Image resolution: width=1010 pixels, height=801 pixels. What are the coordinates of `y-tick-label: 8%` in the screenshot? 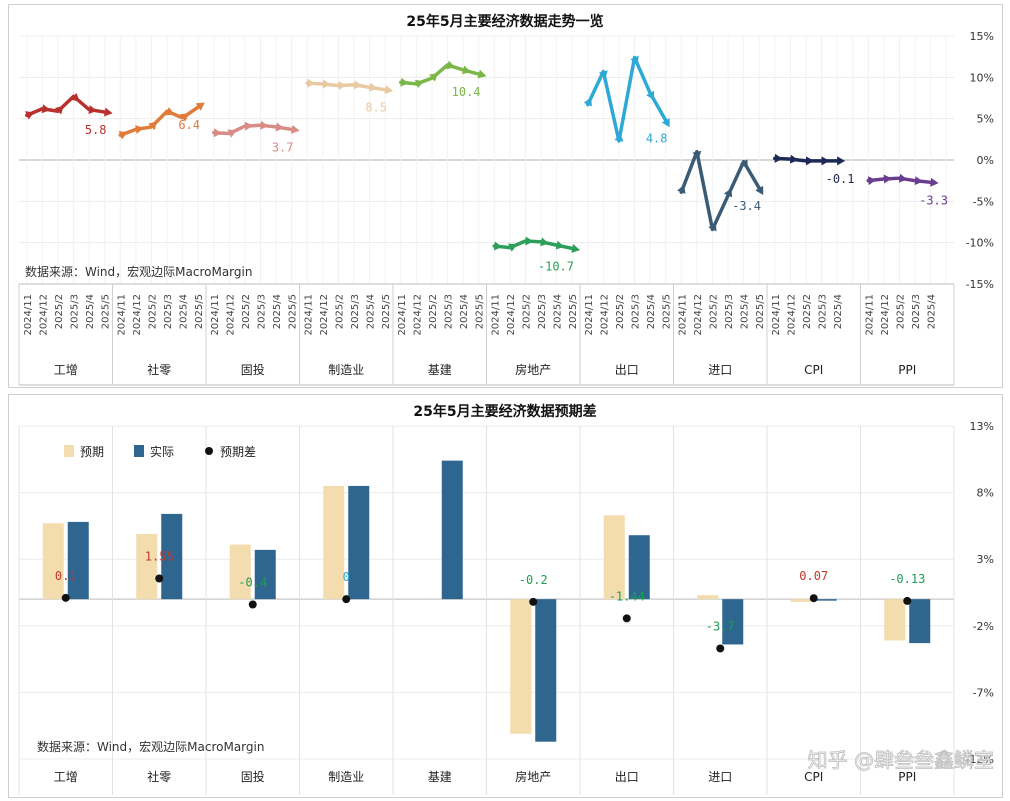 It's located at (985, 493).